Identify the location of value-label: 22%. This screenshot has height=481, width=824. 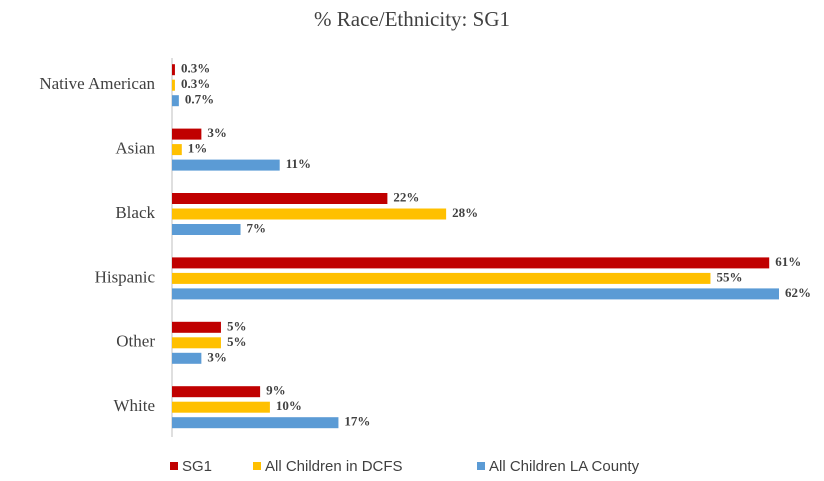
(406, 196).